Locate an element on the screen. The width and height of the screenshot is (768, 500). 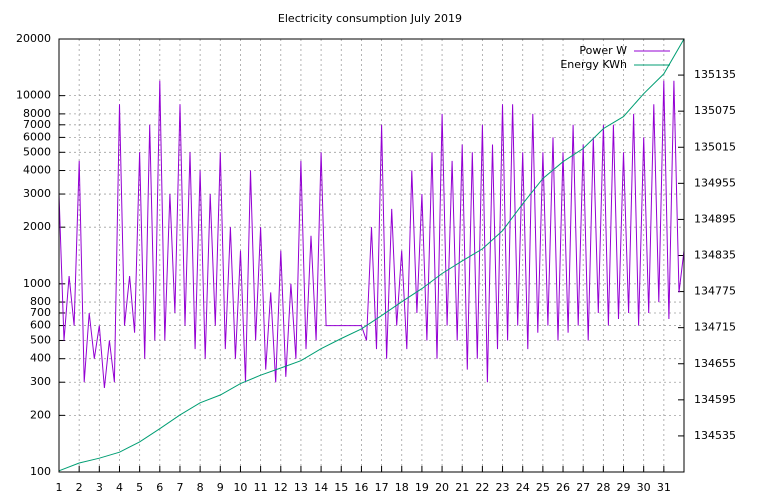
y2-tick-label: 134895 is located at coordinates (715, 218).